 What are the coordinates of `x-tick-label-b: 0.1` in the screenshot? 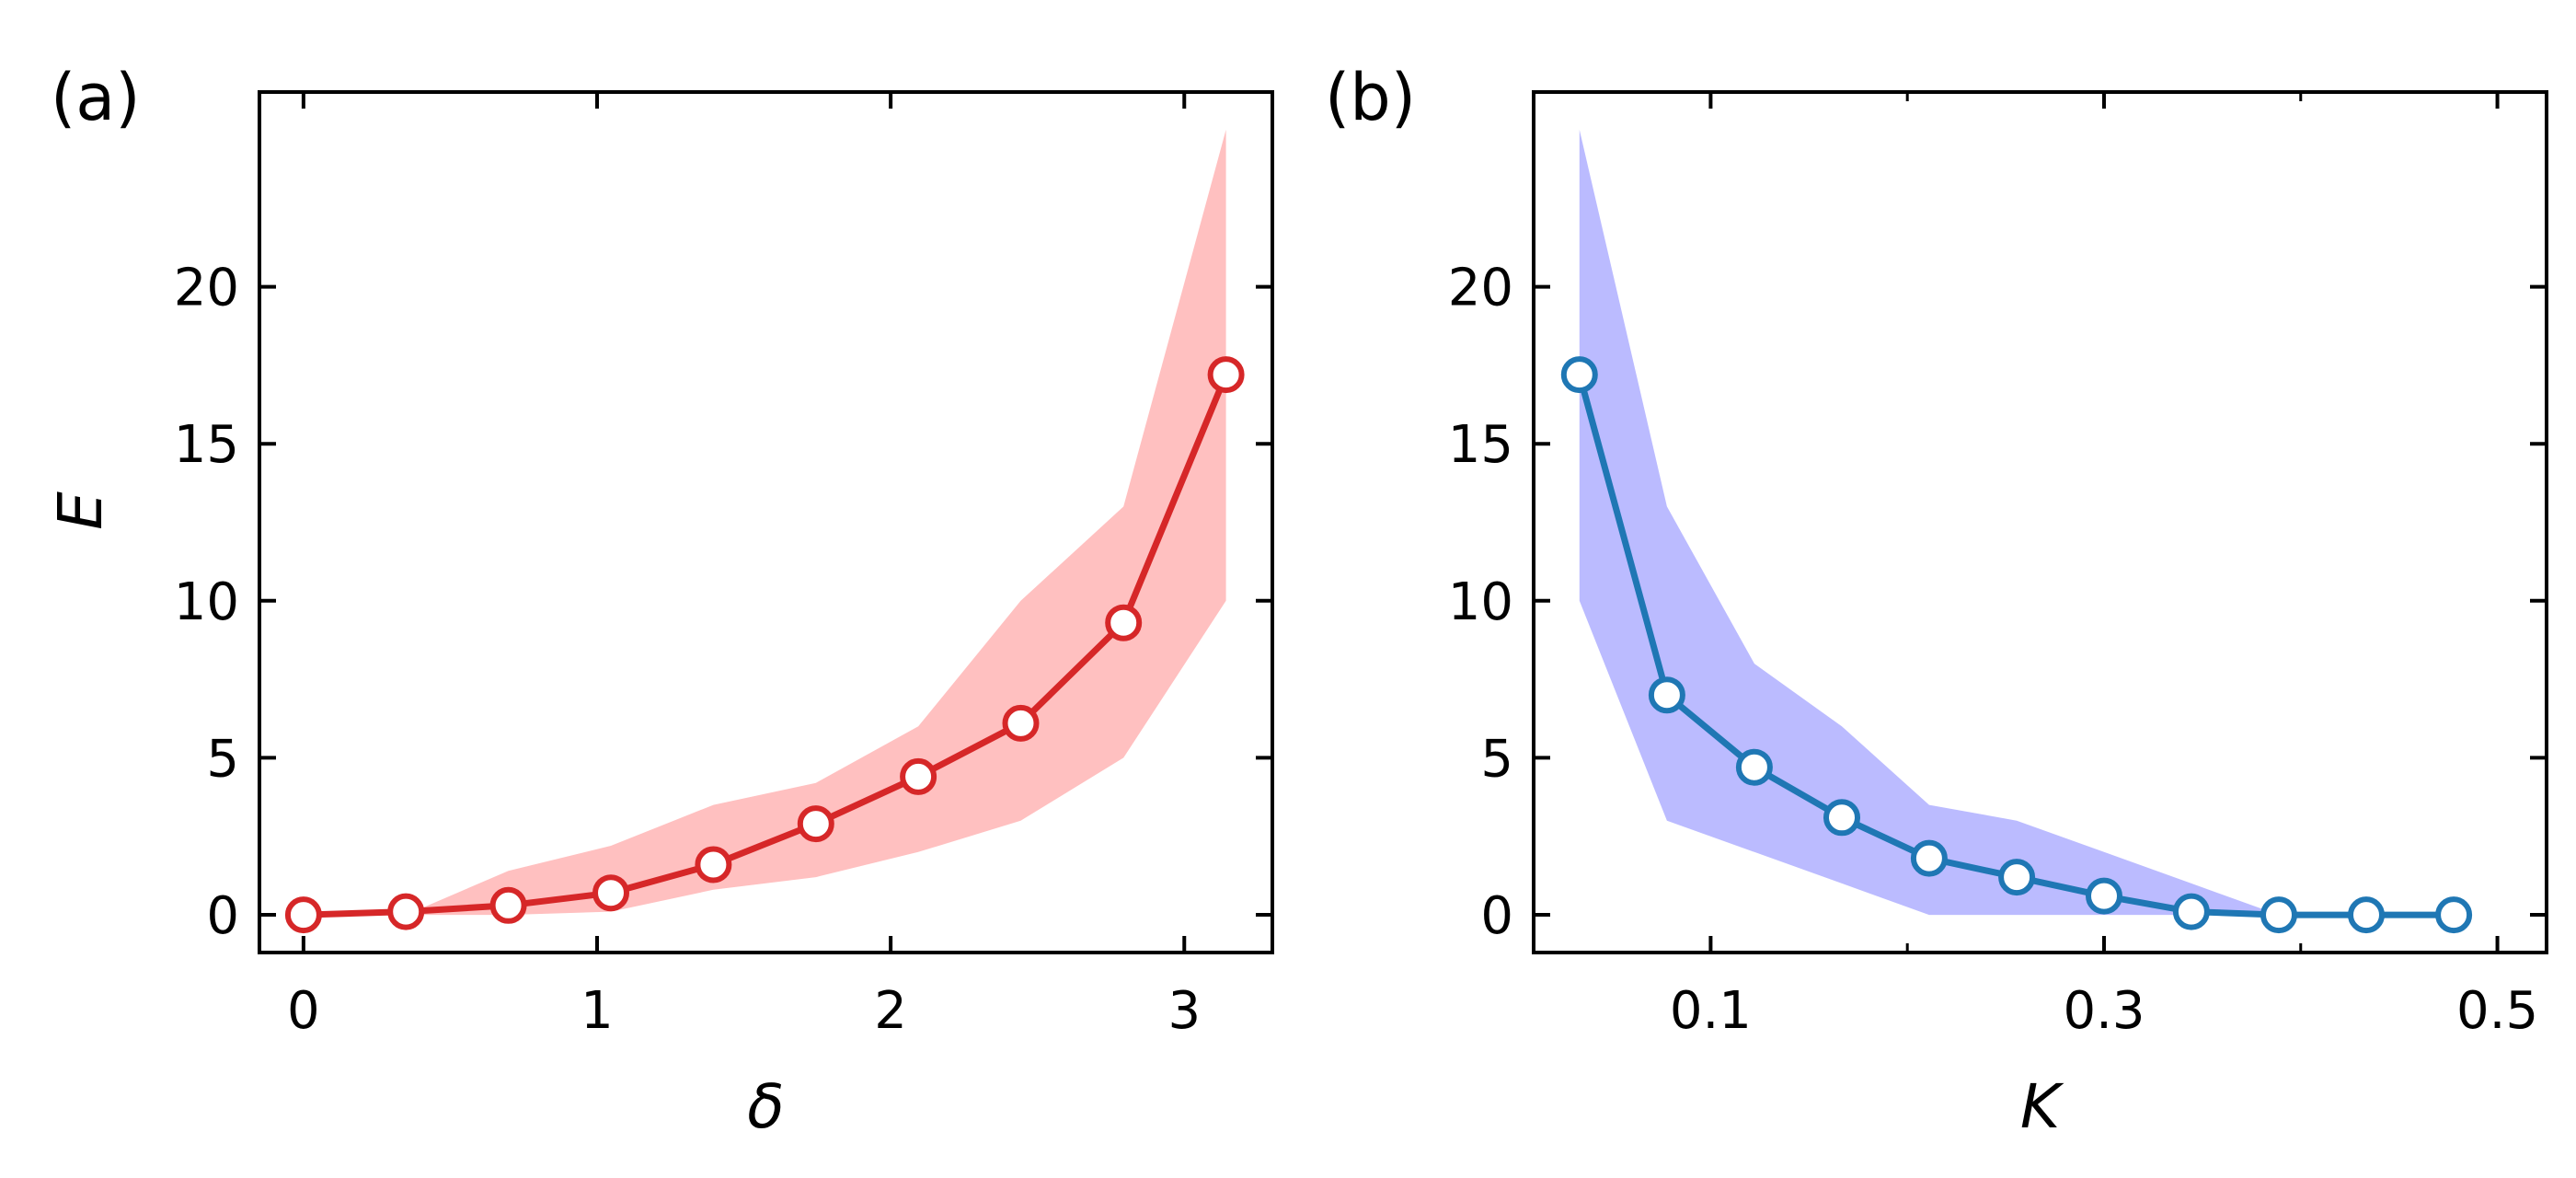 It's located at (1711, 1011).